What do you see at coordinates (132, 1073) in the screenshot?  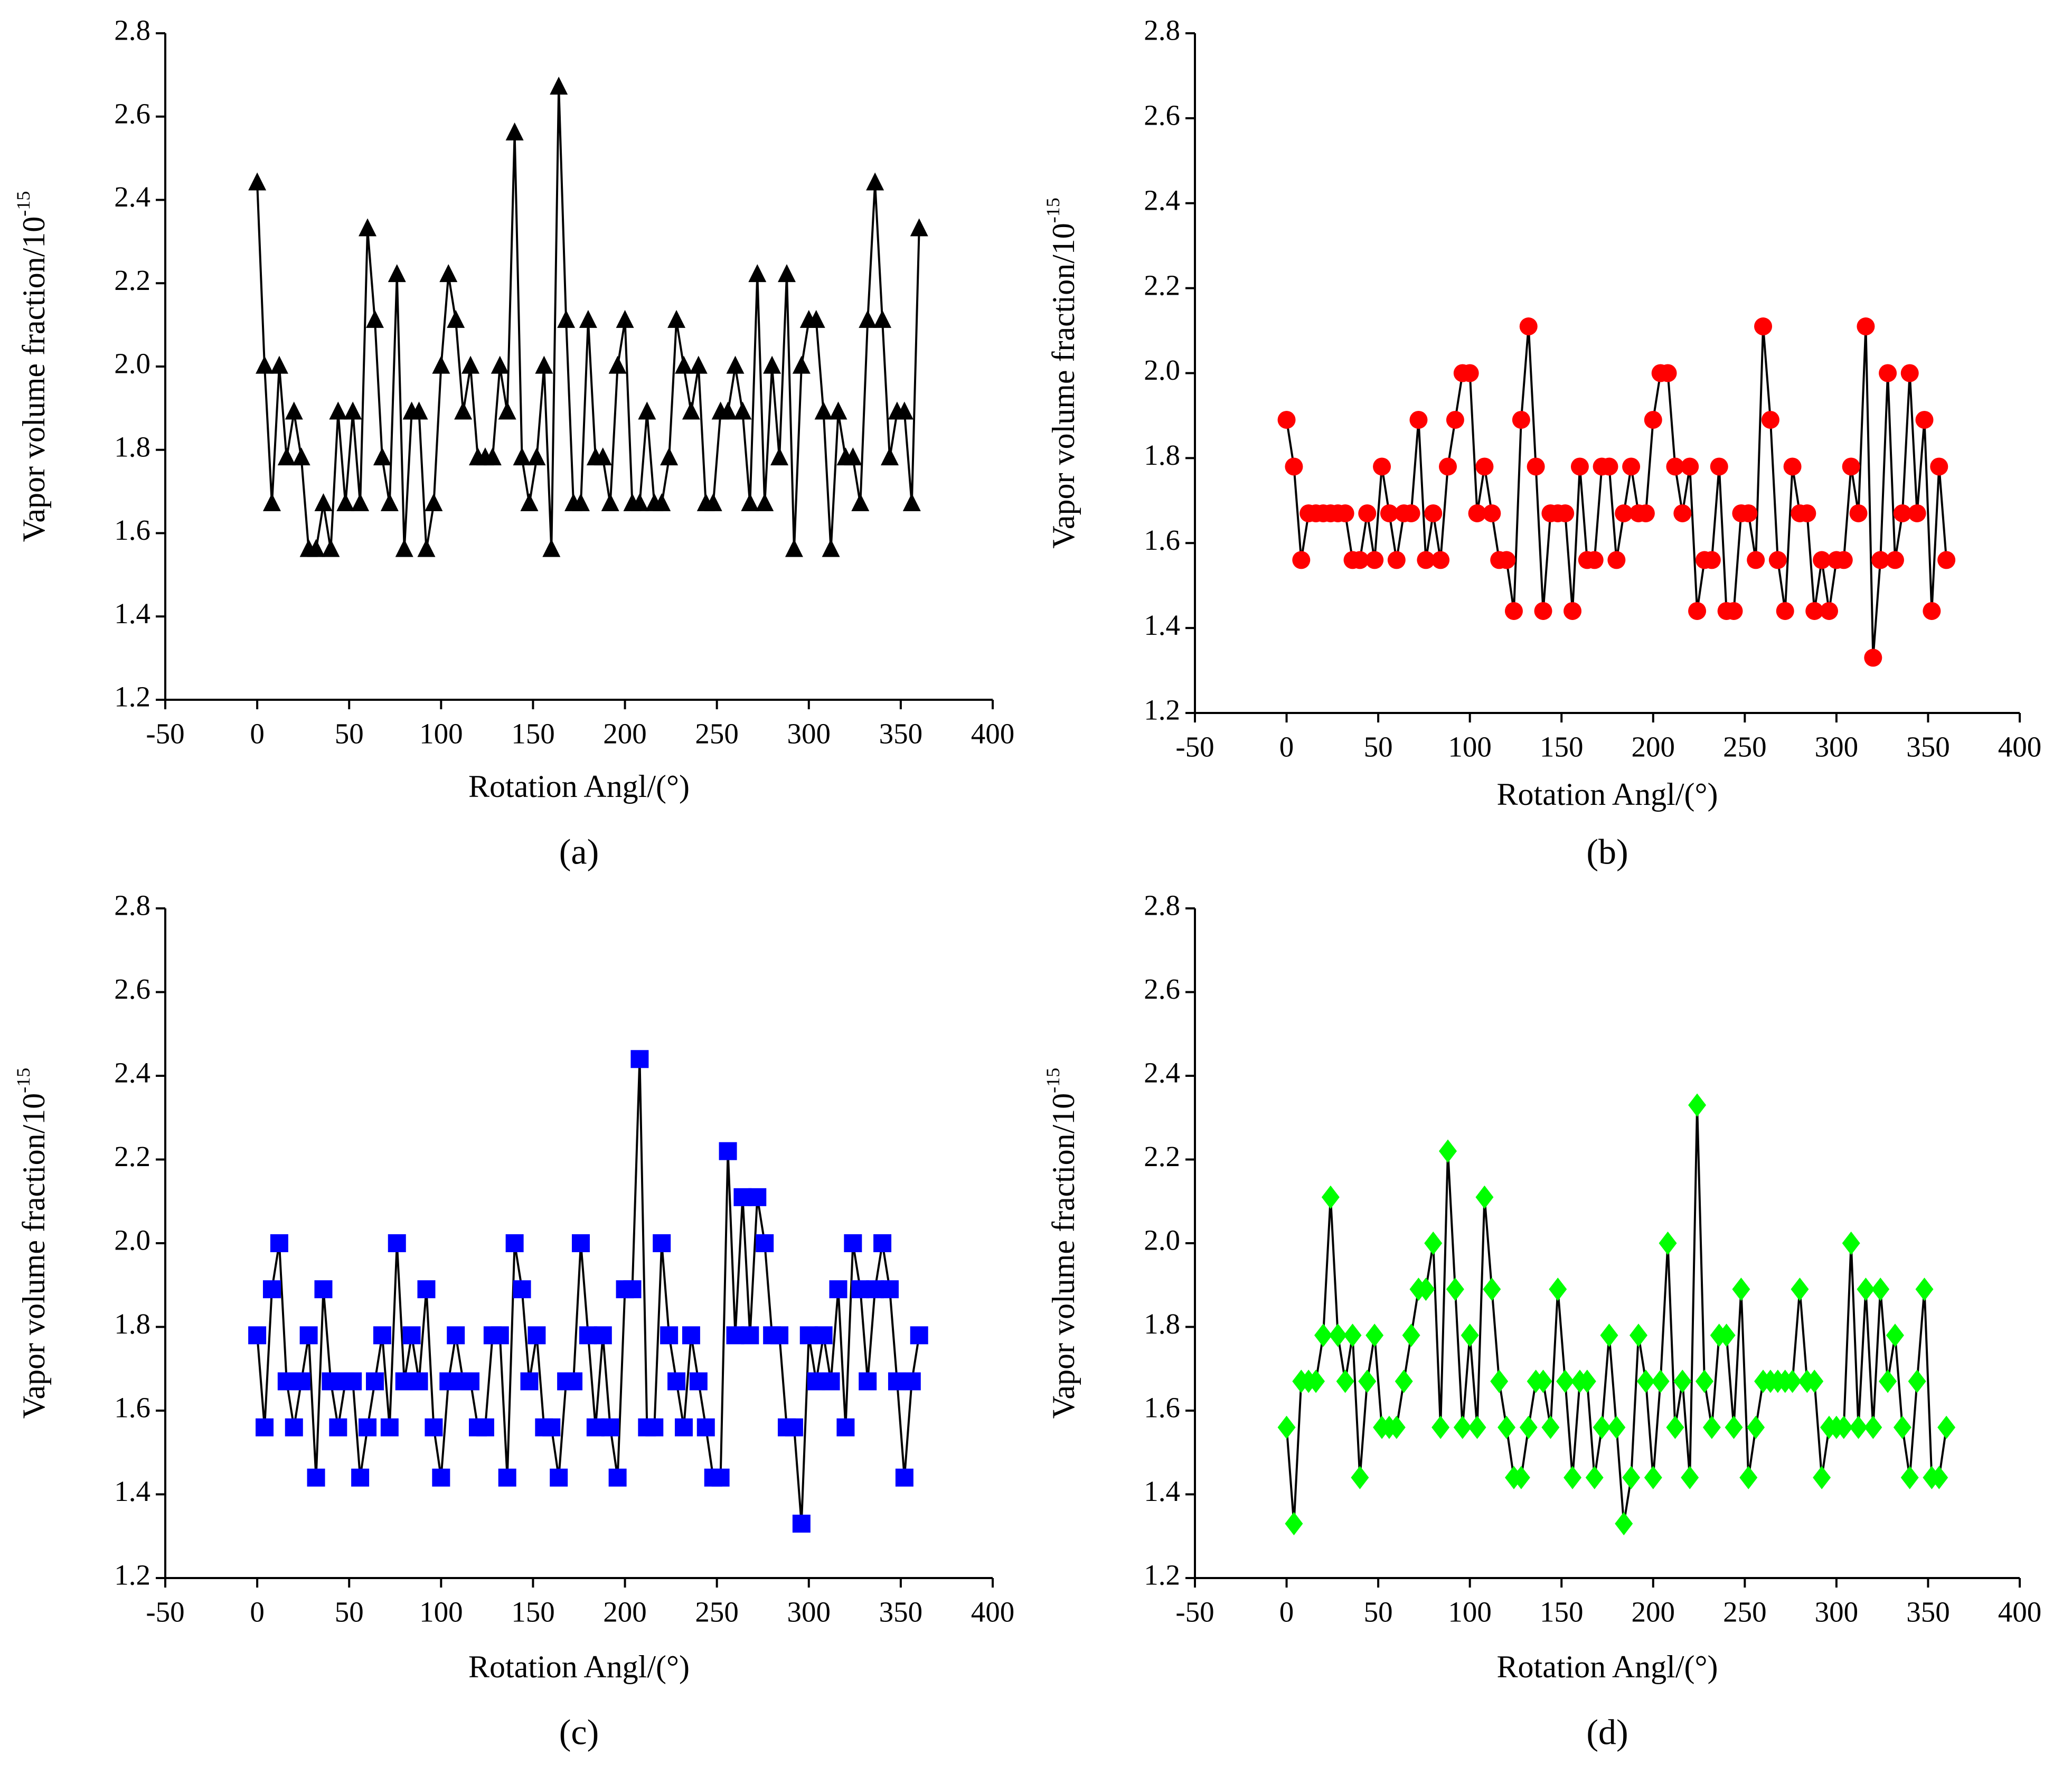 I see `y-tick-label: 2.4` at bounding box center [132, 1073].